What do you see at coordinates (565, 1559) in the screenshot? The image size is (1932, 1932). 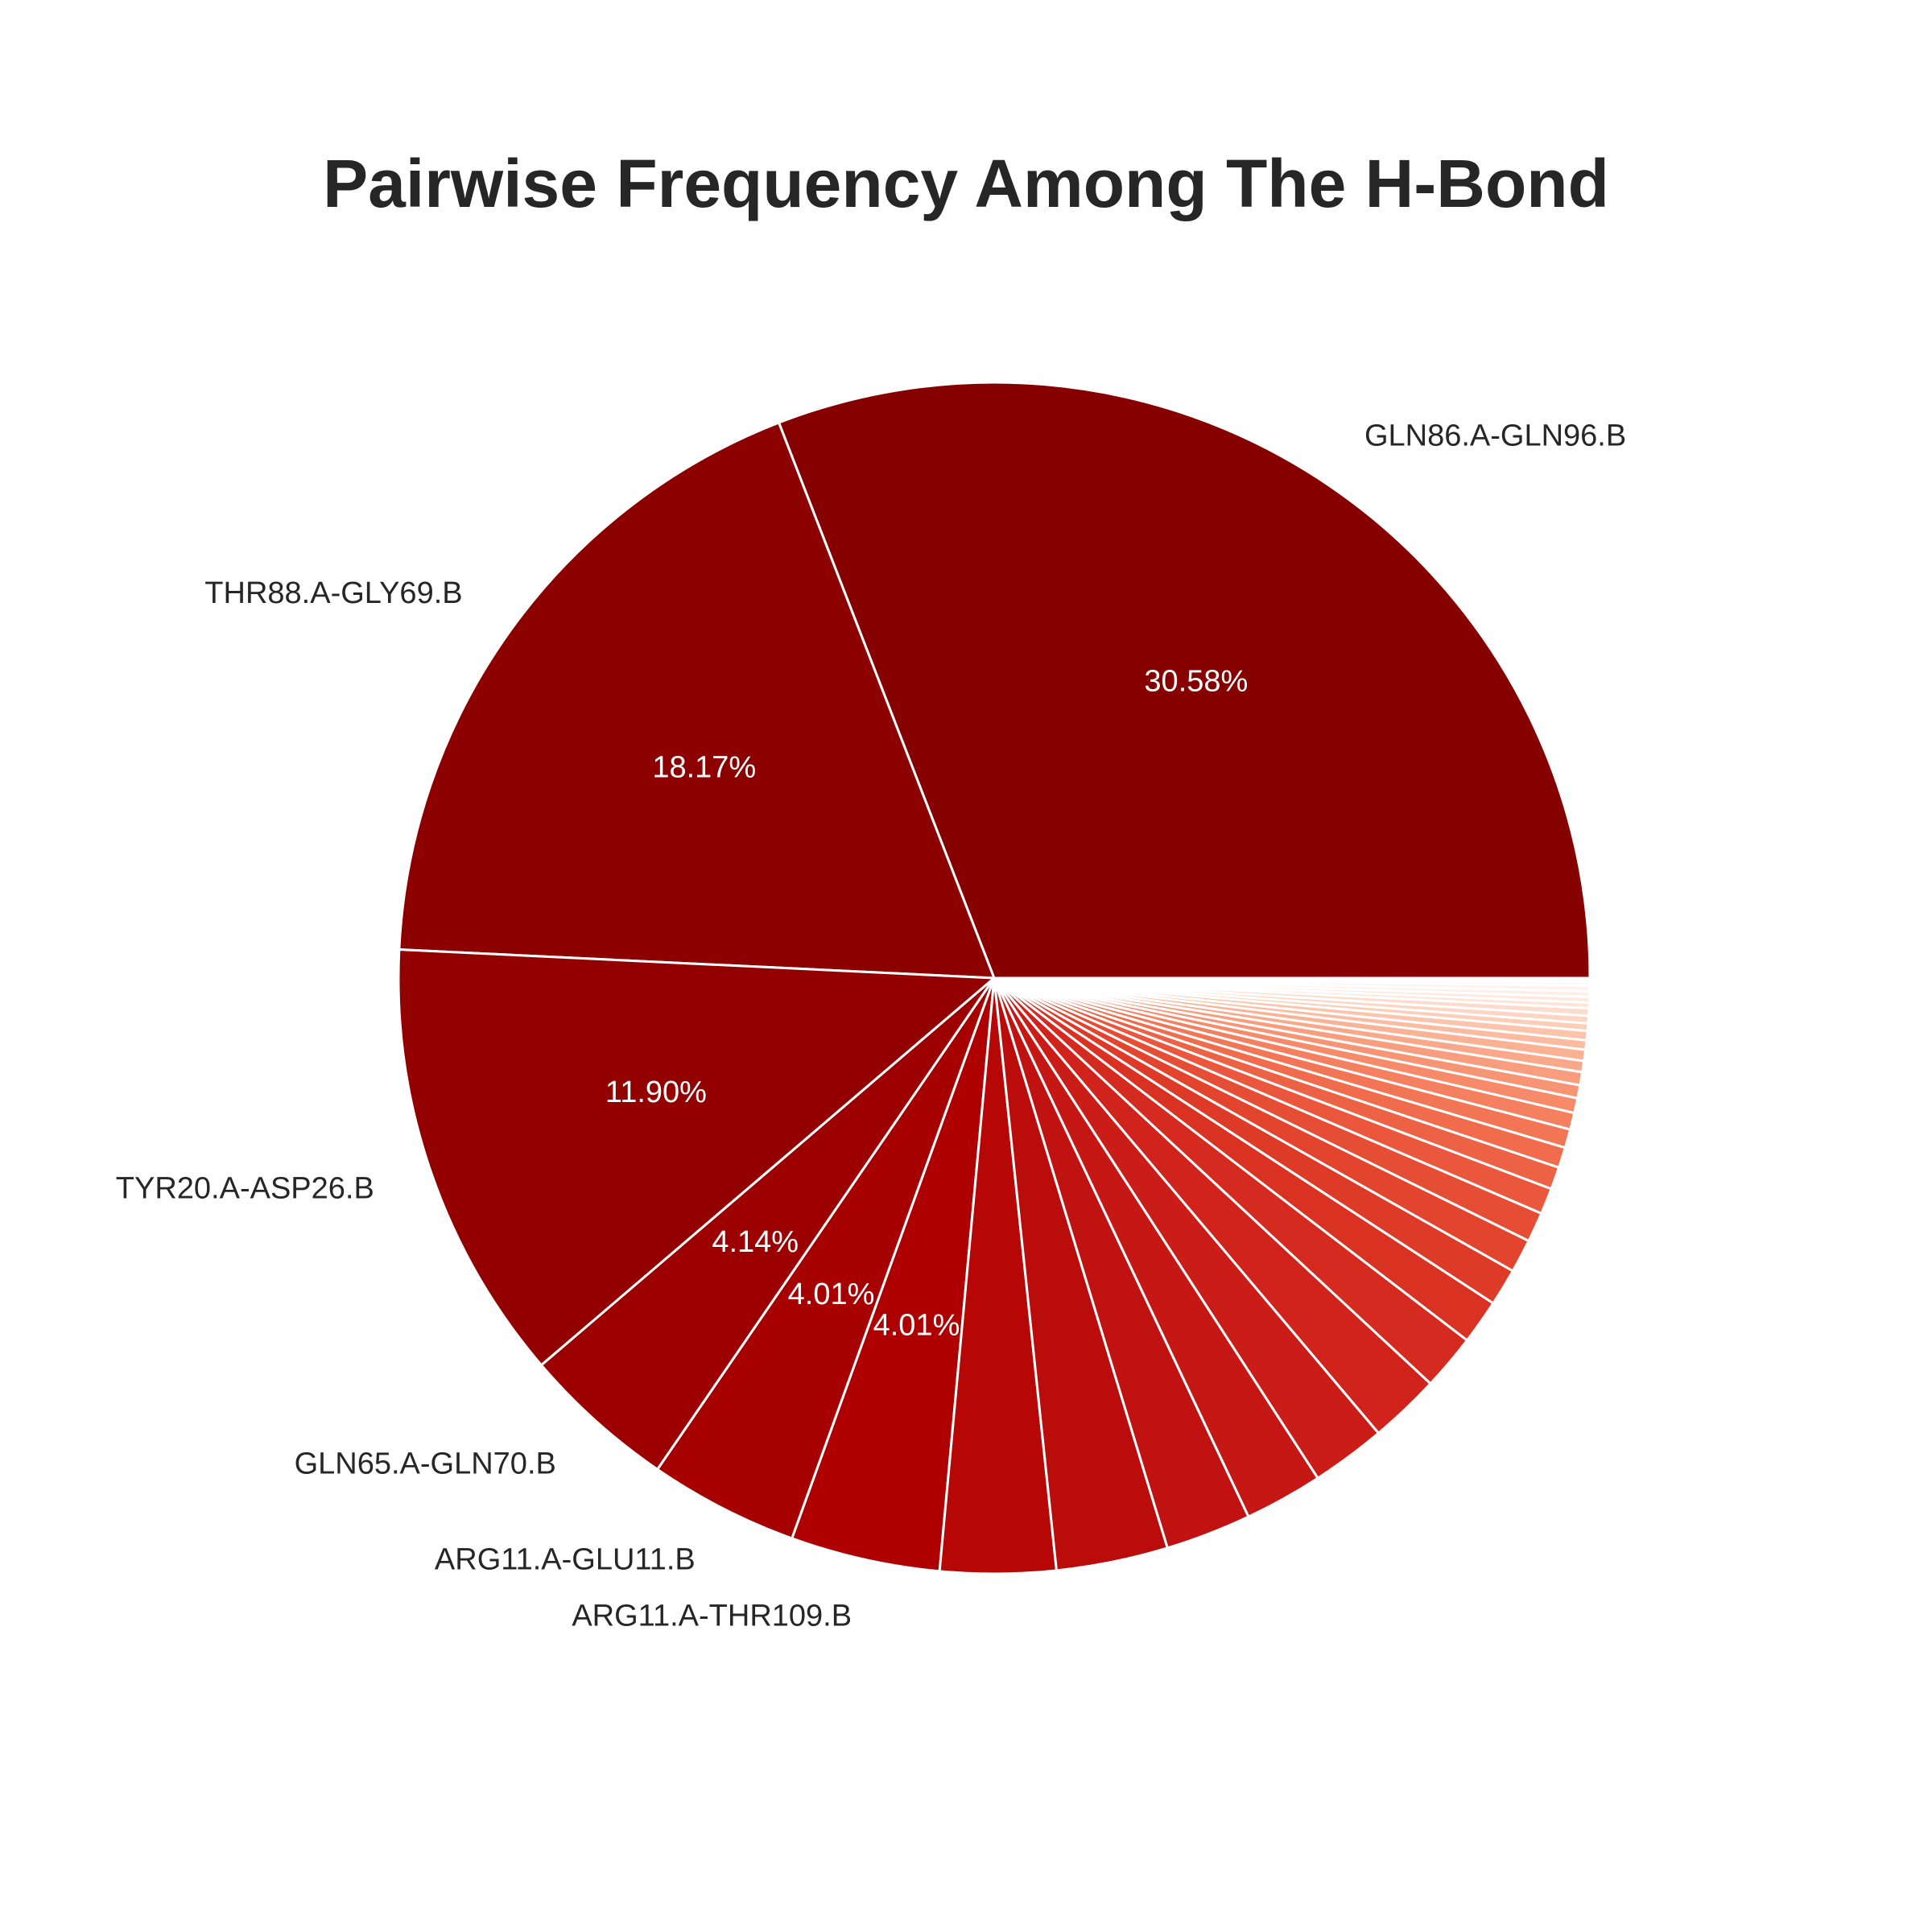 I see `slice-label: ARG11.A-GLU11.B` at bounding box center [565, 1559].